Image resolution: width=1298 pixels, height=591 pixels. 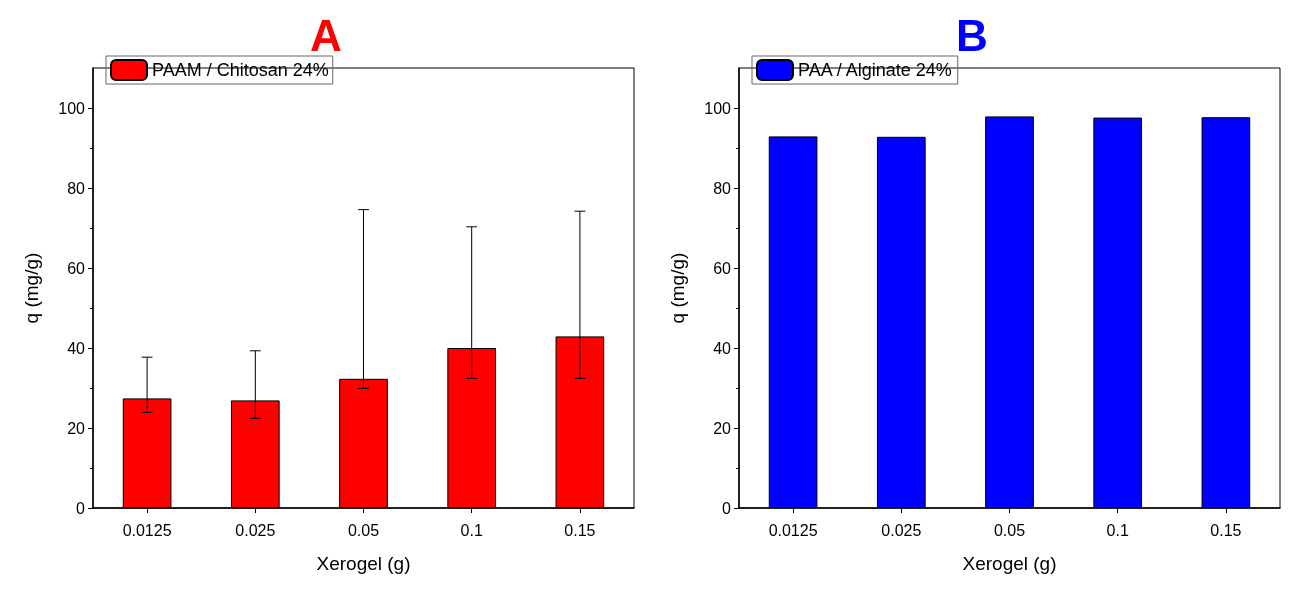 What do you see at coordinates (326, 35) in the screenshot?
I see `chart-title: A` at bounding box center [326, 35].